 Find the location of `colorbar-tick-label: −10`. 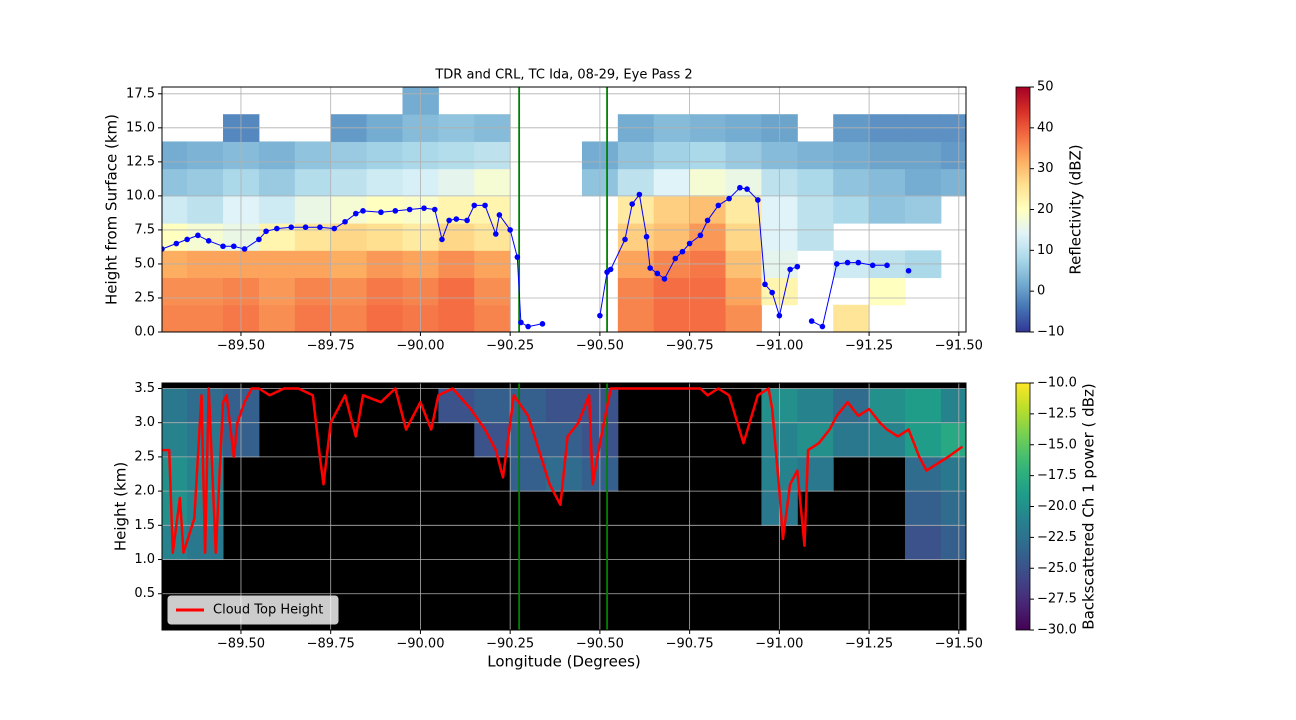

colorbar-tick-label: −10 is located at coordinates (1050, 332).